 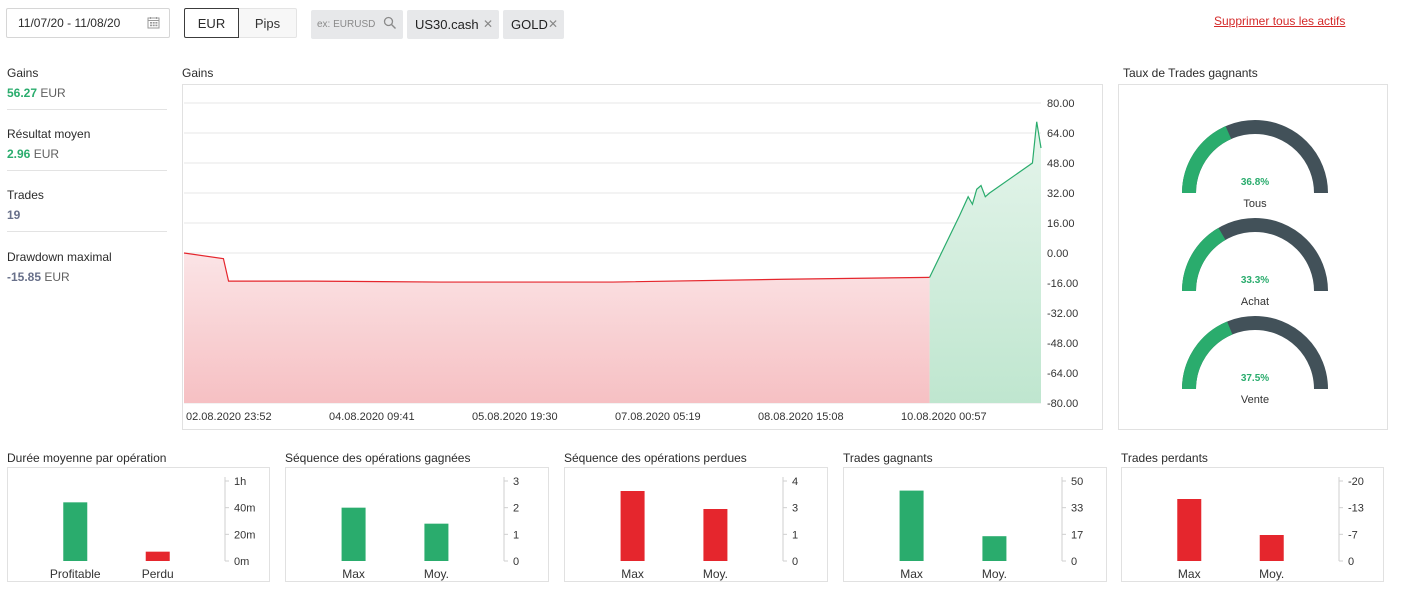 What do you see at coordinates (87, 83) in the screenshot?
I see `stat-gains: Gains 56.27 EUR` at bounding box center [87, 83].